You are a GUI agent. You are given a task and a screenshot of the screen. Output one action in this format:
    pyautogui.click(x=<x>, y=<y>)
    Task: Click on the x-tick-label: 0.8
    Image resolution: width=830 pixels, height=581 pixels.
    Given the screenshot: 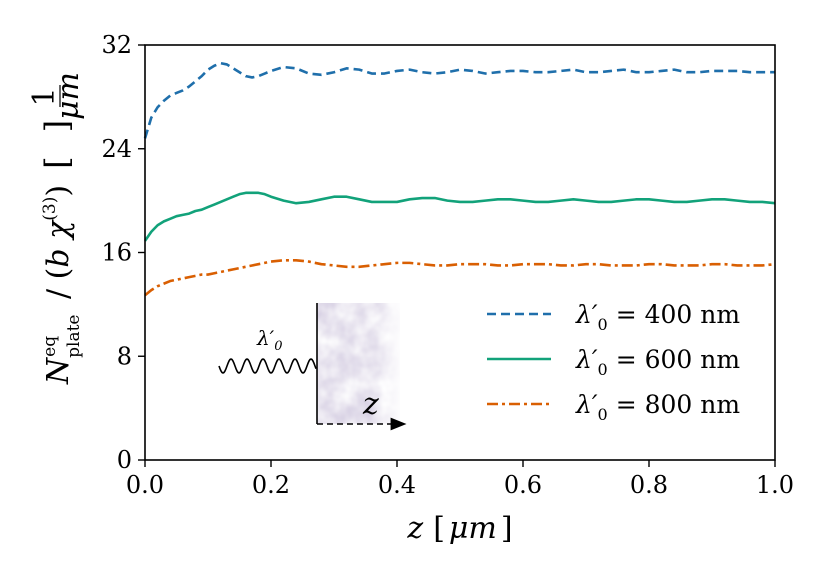 What is the action you would take?
    pyautogui.click(x=649, y=485)
    